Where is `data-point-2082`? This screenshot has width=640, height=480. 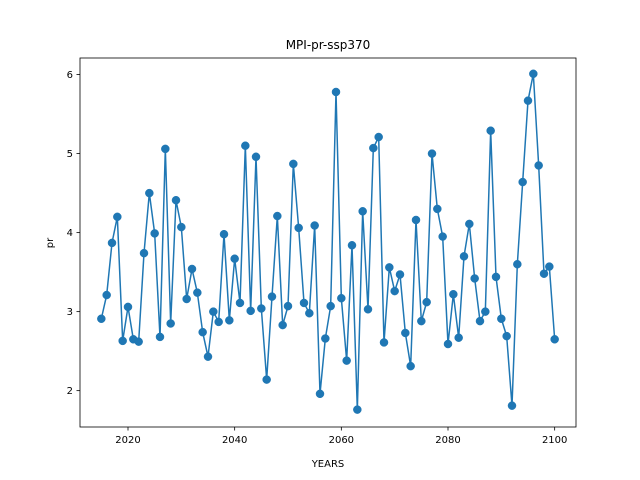
data-point-2082 is located at coordinates (458, 337).